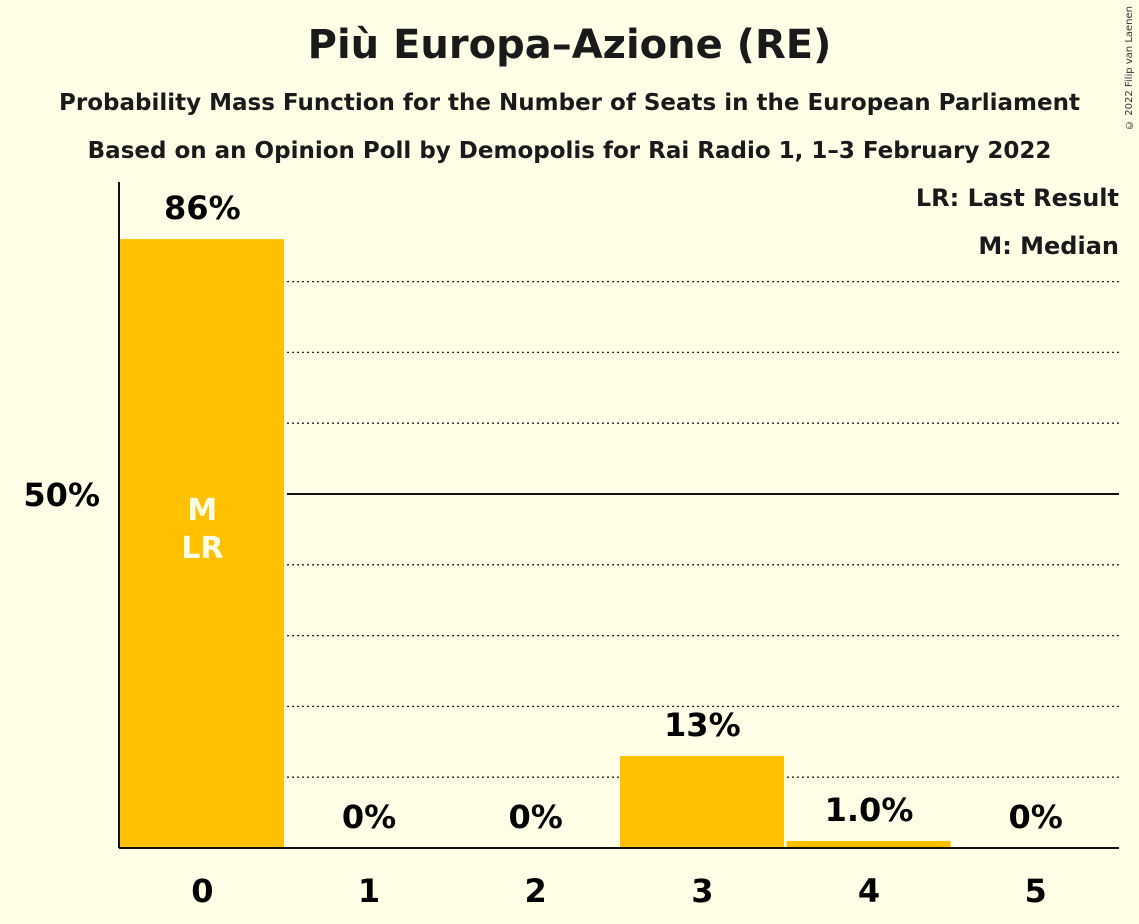 This screenshot has width=1139, height=924. What do you see at coordinates (1036, 891) in the screenshot?
I see `x-tick-label: 5` at bounding box center [1036, 891].